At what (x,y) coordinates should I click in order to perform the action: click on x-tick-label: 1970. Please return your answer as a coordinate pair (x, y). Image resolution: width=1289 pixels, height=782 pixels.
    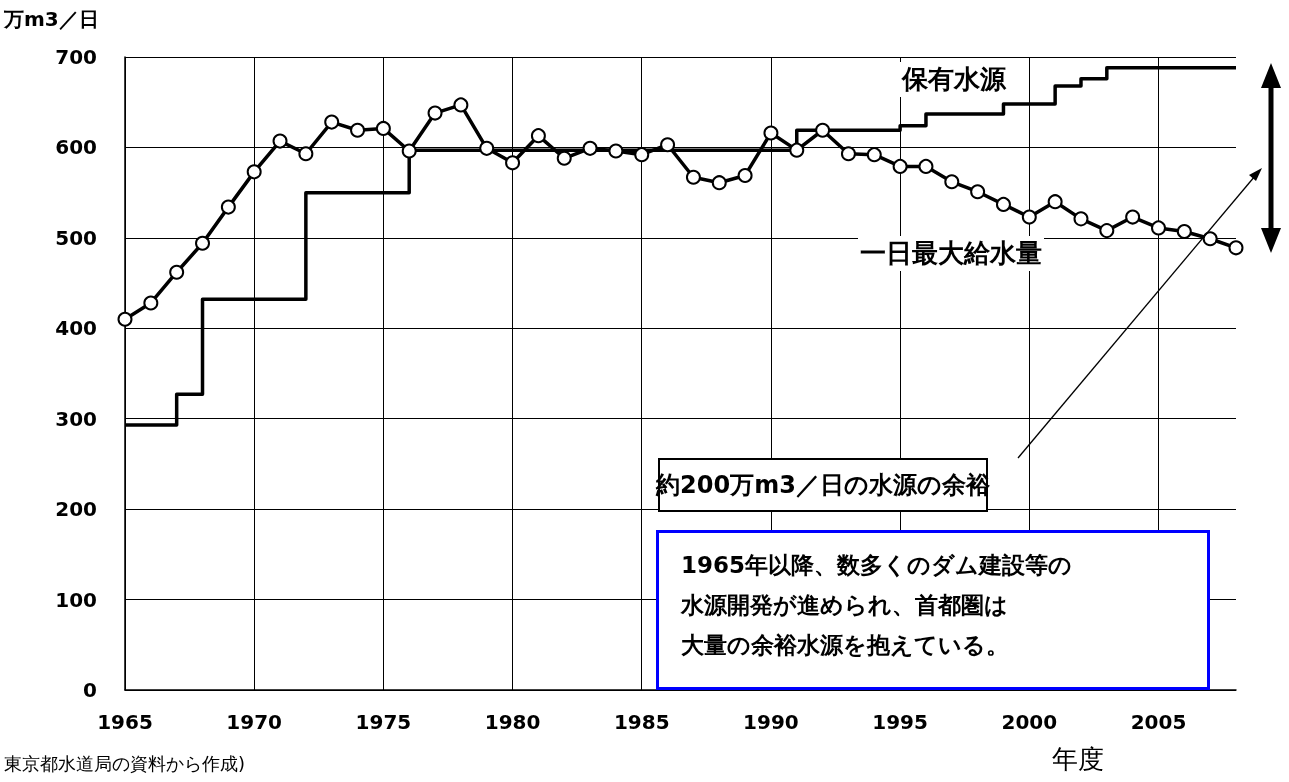
    Looking at the image, I should click on (254, 722).